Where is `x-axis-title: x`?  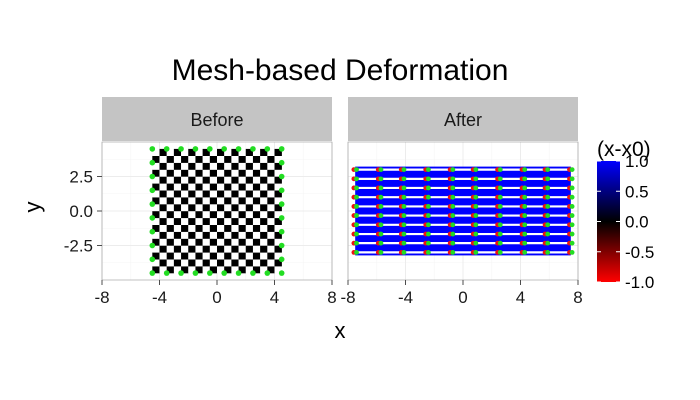 x-axis-title: x is located at coordinates (340, 330).